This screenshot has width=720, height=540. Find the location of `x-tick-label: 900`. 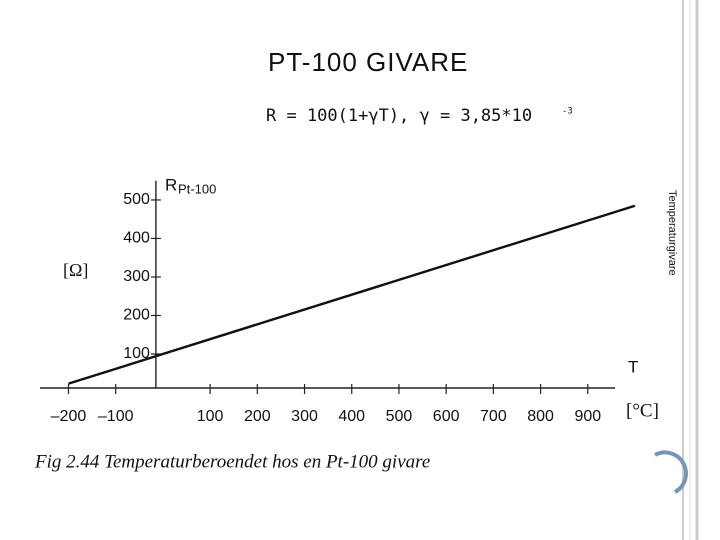

x-tick-label: 900 is located at coordinates (587, 416).